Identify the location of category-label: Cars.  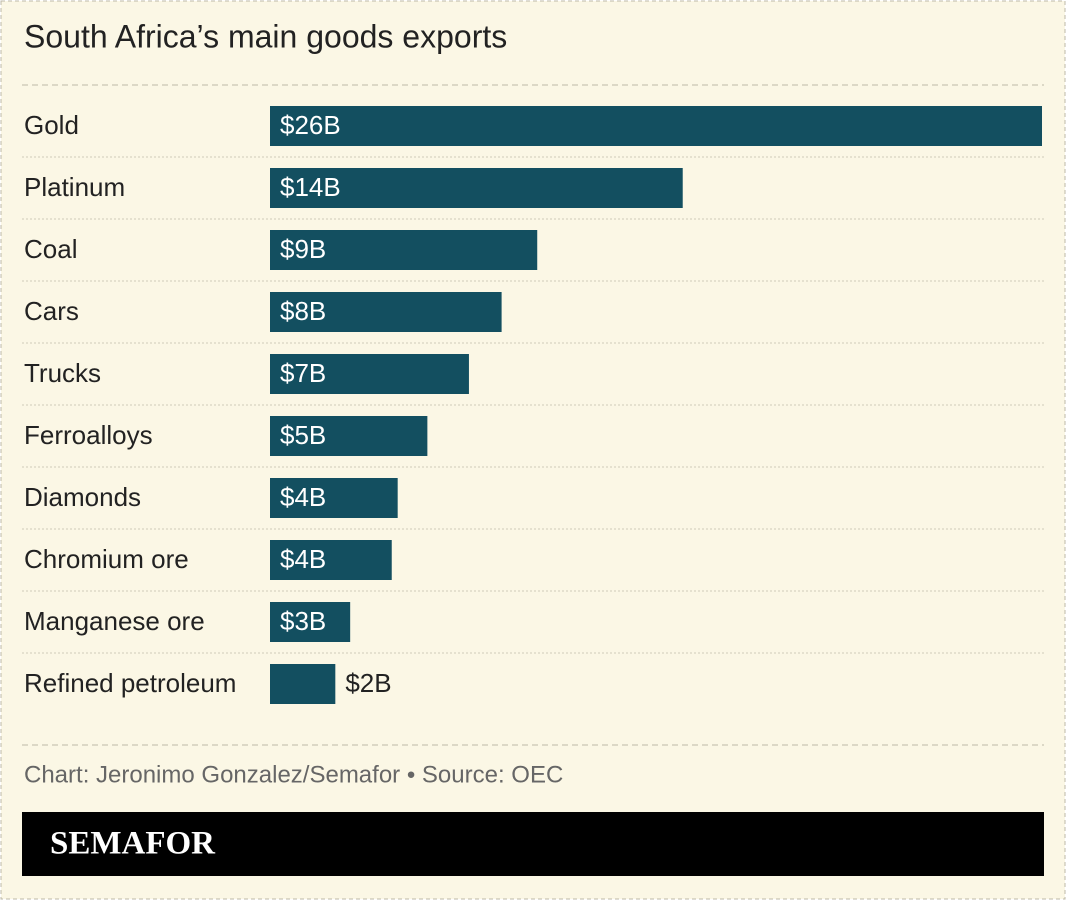
(51, 311).